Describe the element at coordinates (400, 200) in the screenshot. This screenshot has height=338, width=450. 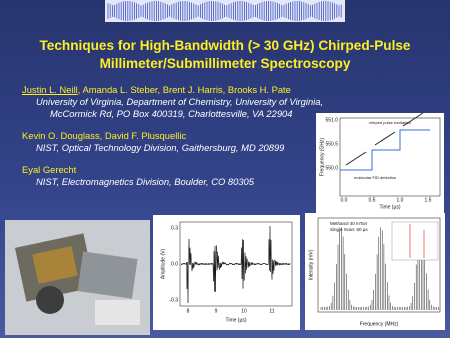
I see `x-tick-label: 1.0` at that location.